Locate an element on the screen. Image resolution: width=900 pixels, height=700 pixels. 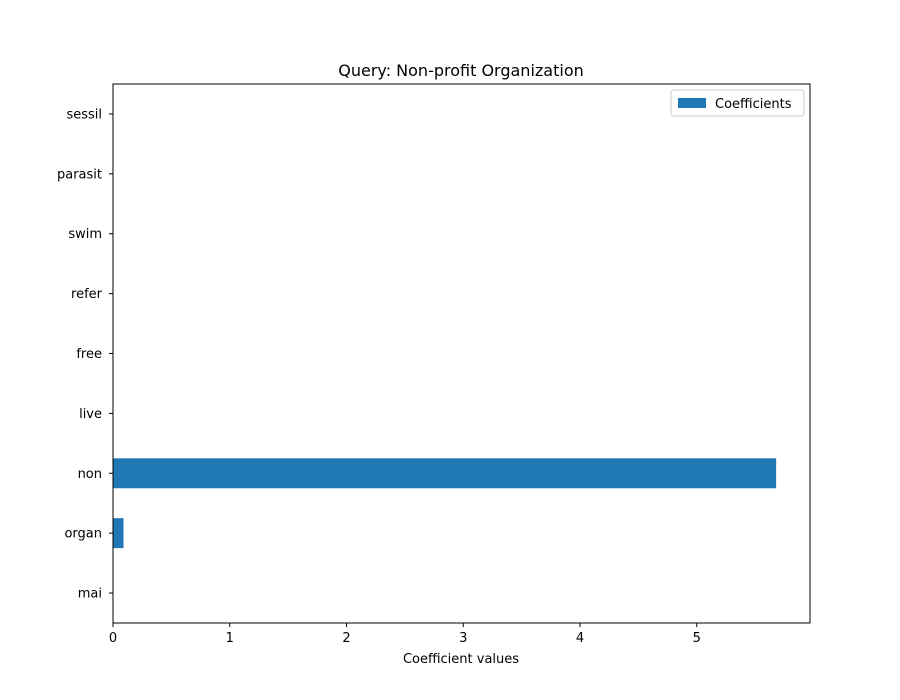
legend-box is located at coordinates (737, 103).